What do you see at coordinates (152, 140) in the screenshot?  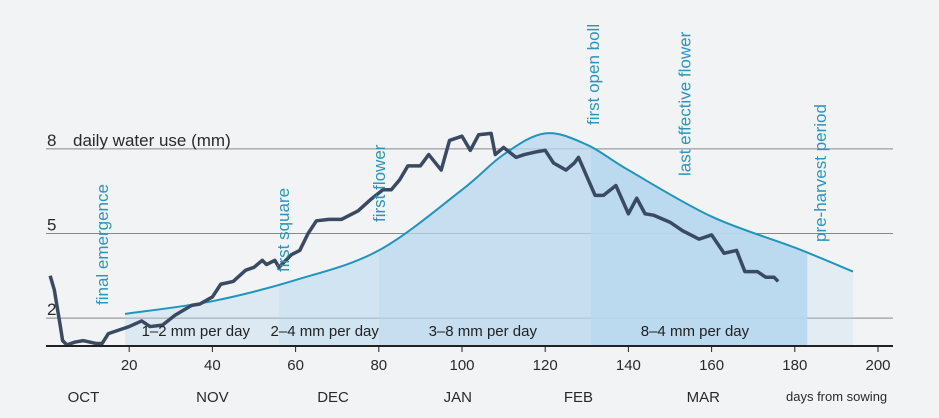 I see `y-axis-label: daily water use (mm)` at bounding box center [152, 140].